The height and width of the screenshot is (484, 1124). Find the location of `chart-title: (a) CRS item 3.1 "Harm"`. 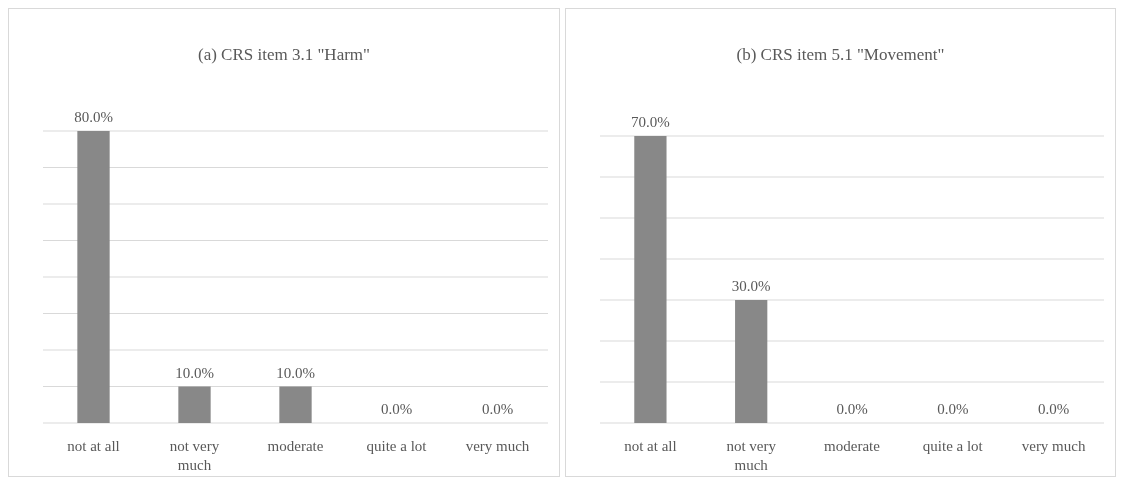

chart-title: (a) CRS item 3.1 "Harm" is located at coordinates (284, 54).